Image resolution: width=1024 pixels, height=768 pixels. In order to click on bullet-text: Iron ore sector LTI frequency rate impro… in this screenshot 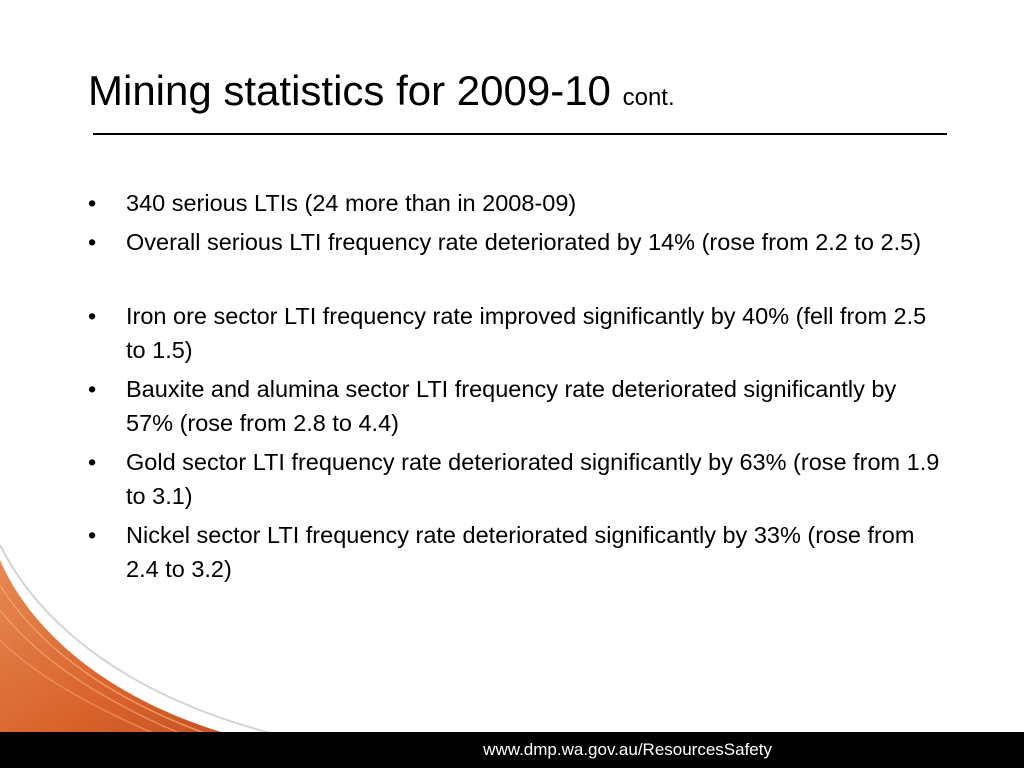, I will do `click(526, 333)`.